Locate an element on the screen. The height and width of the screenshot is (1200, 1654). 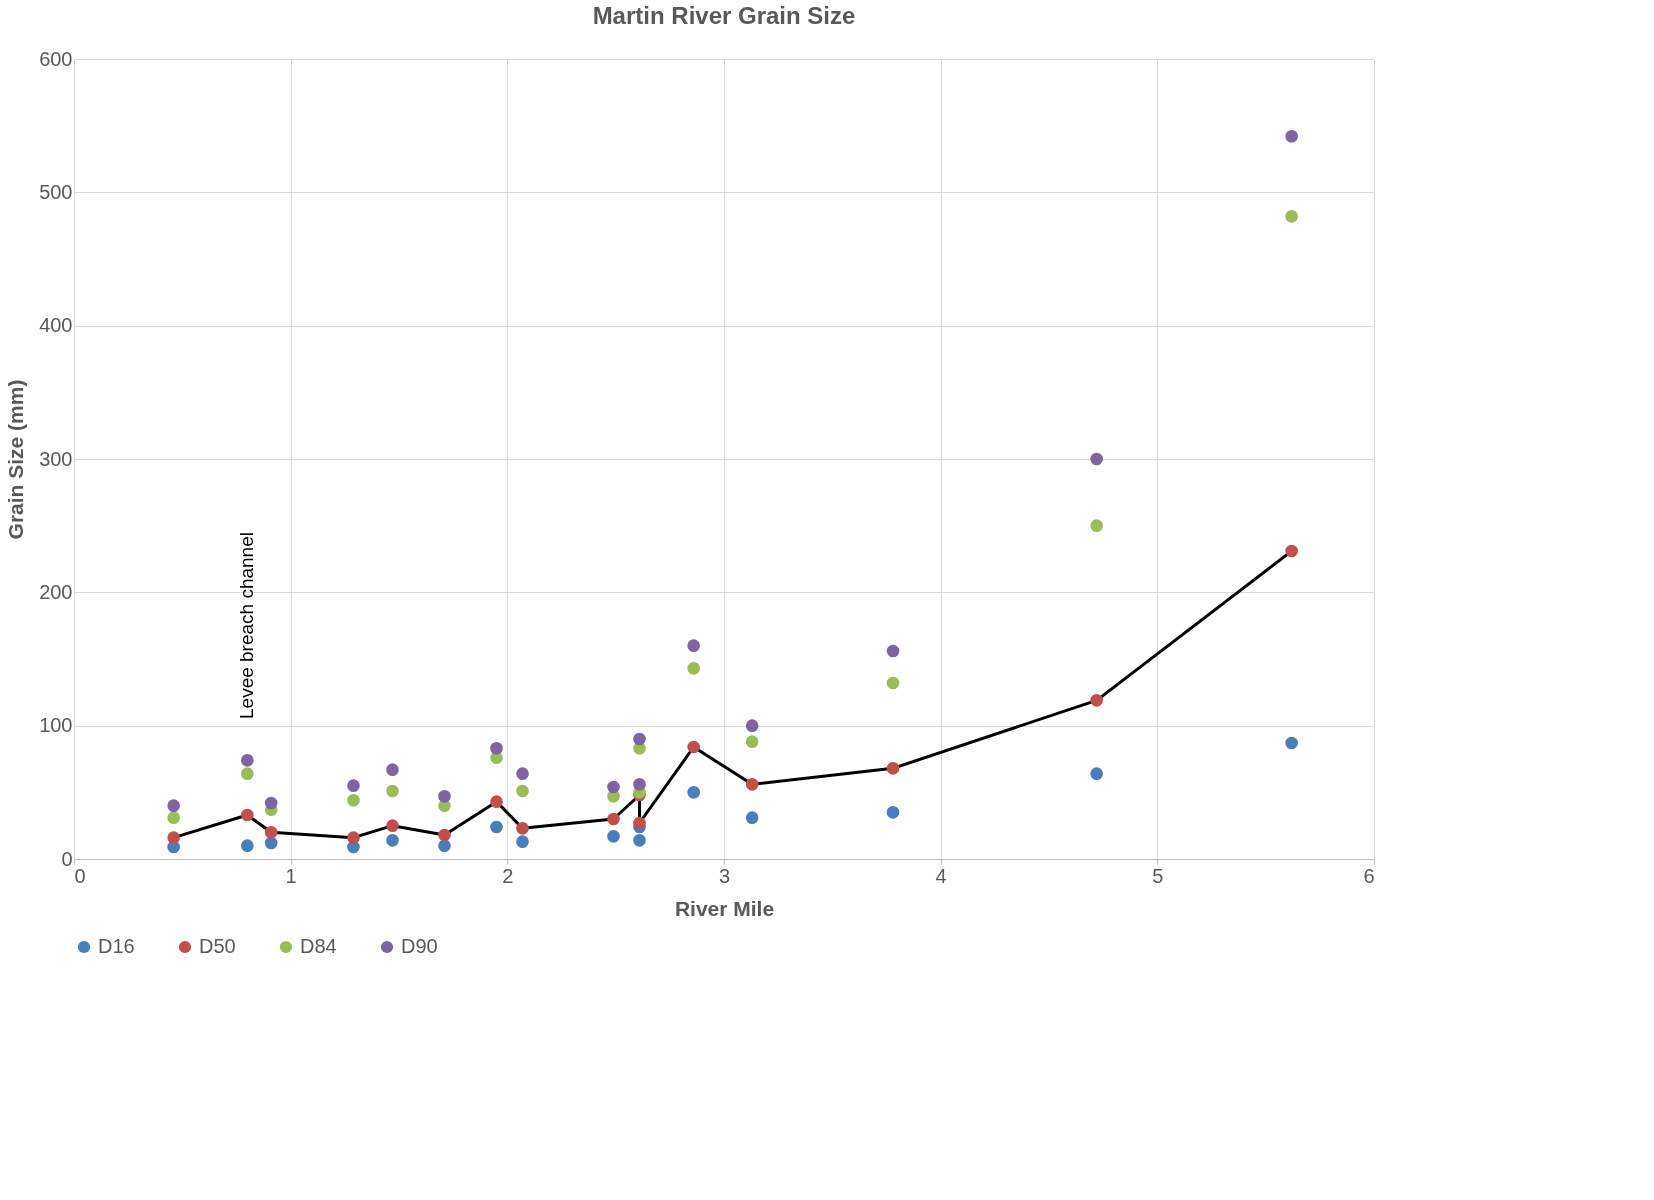
y-tick-label: 400 is located at coordinates (56, 325).